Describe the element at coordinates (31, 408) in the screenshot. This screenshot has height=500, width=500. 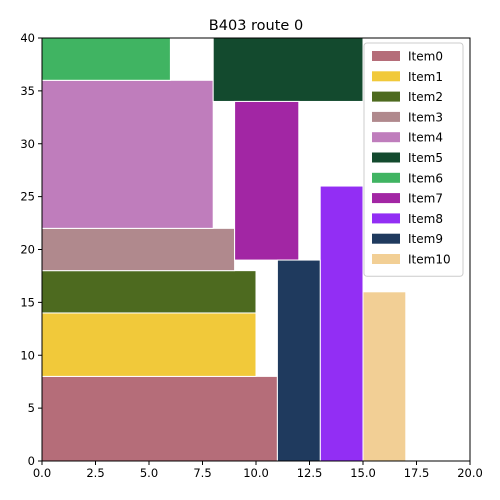
I see `y-tick-label: 5` at that location.